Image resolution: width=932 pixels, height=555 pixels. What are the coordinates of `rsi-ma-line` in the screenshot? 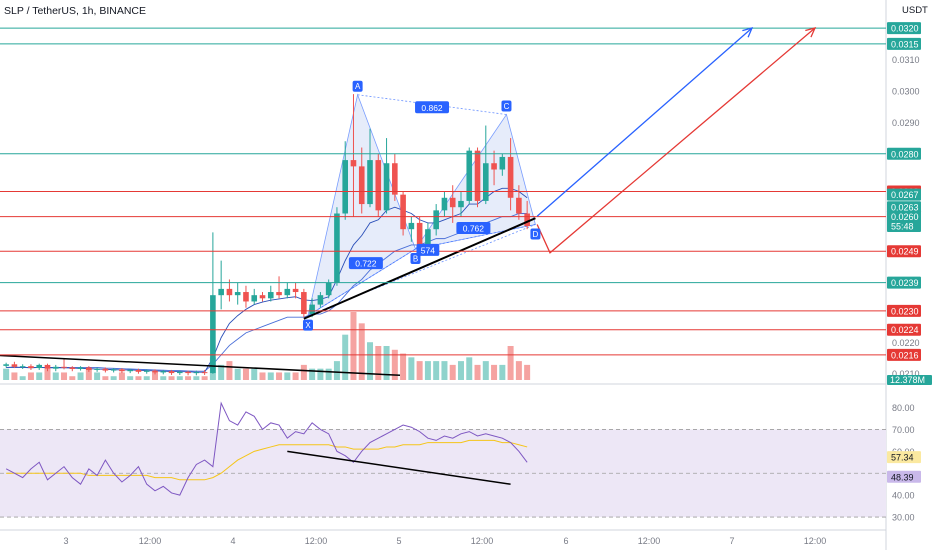 It's located at (267, 460).